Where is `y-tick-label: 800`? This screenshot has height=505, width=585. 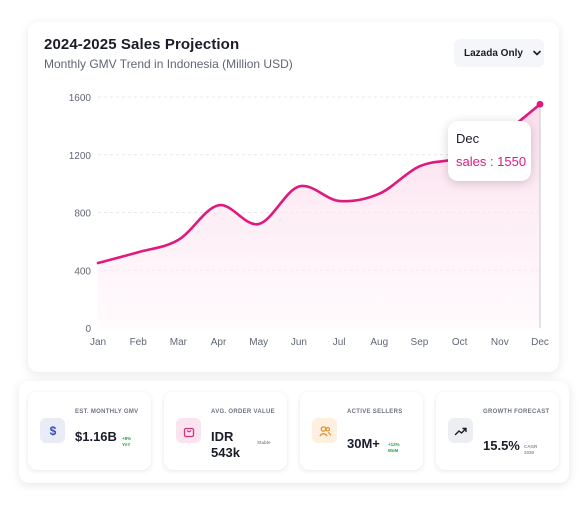 y-tick-label: 800 is located at coordinates (82, 214).